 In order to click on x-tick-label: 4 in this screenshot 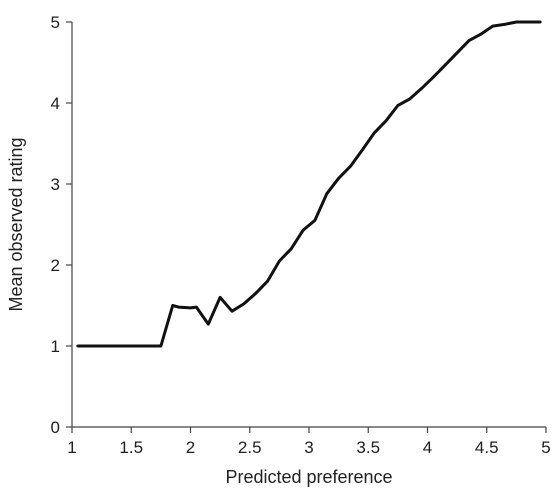, I will do `click(427, 447)`.